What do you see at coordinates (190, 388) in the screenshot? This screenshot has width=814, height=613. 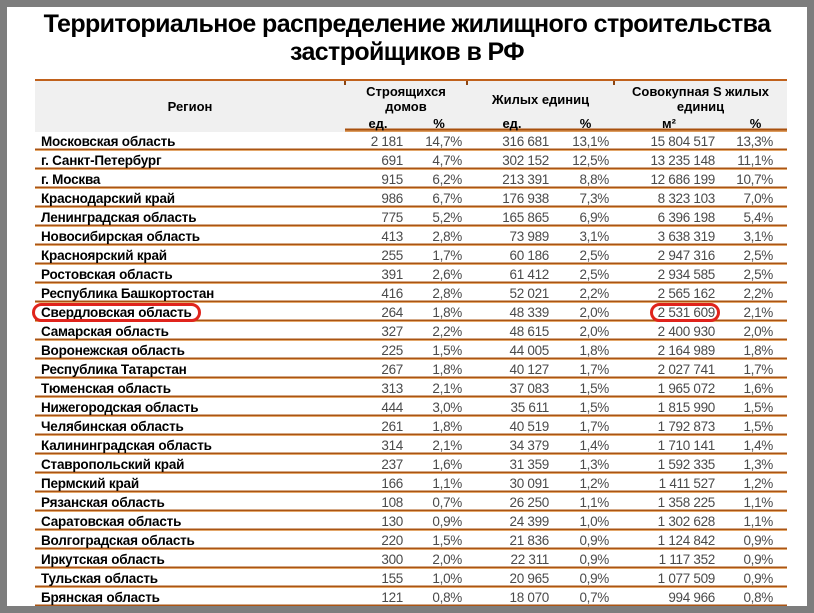 I see `region-cell: Тюменская область` at bounding box center [190, 388].